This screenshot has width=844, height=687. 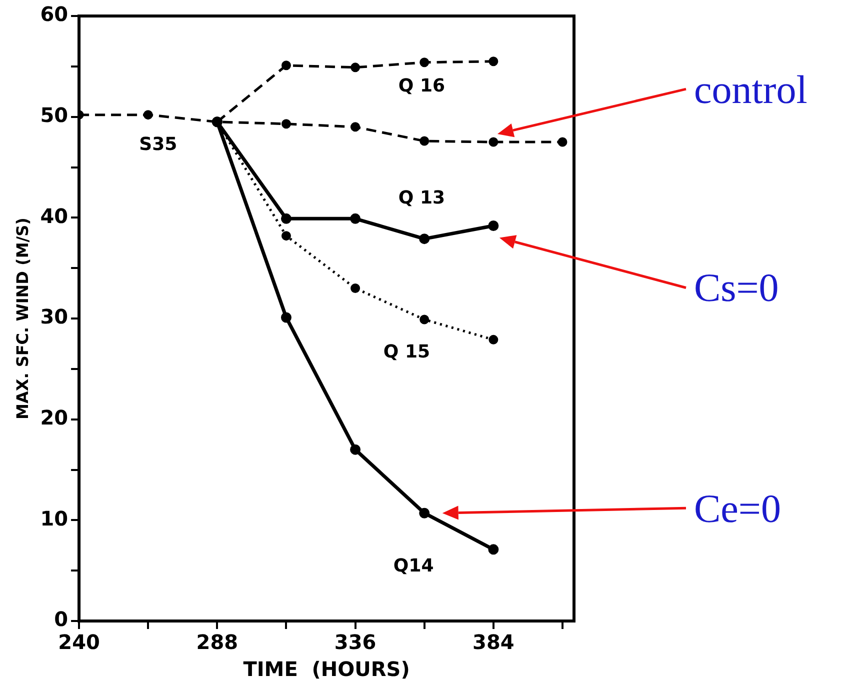 What do you see at coordinates (54, 216) in the screenshot?
I see `y-tick-label: 40` at bounding box center [54, 216].